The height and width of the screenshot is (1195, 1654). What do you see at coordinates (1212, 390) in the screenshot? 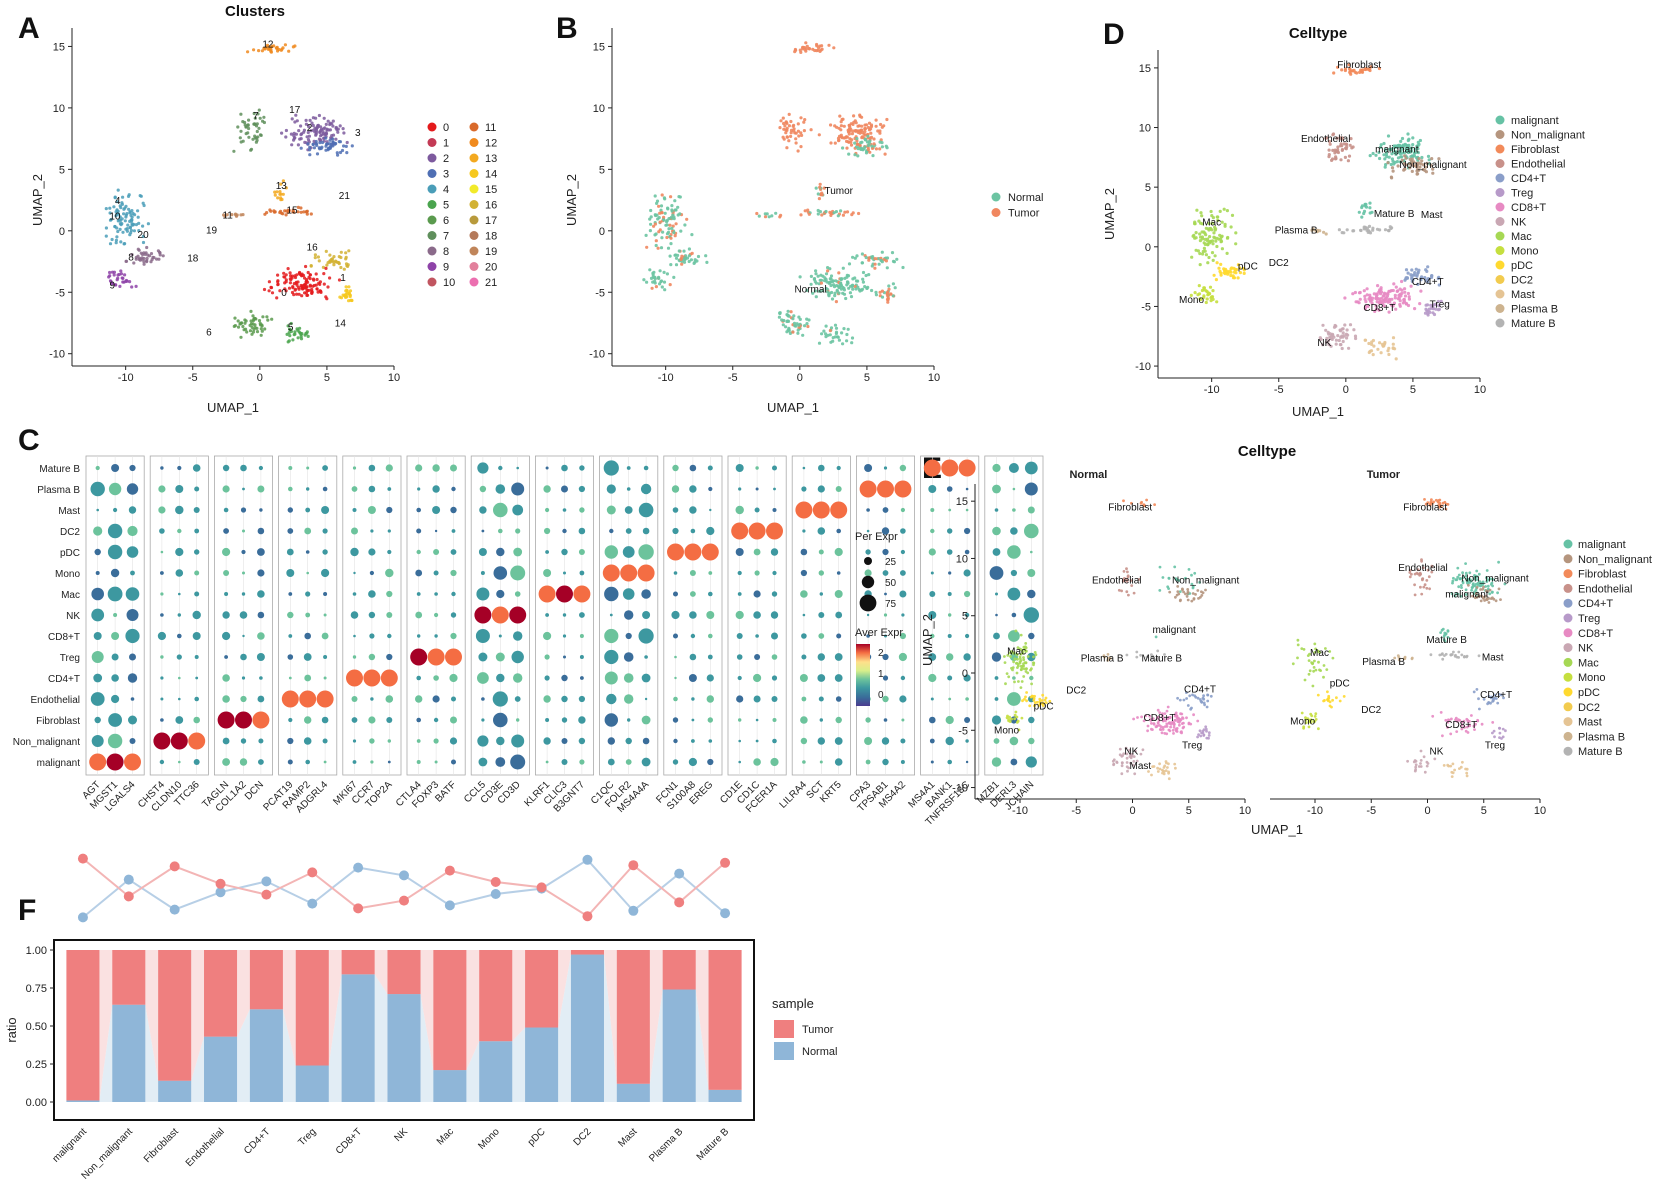
I see `d-x-tick-label: -10` at bounding box center [1212, 390].